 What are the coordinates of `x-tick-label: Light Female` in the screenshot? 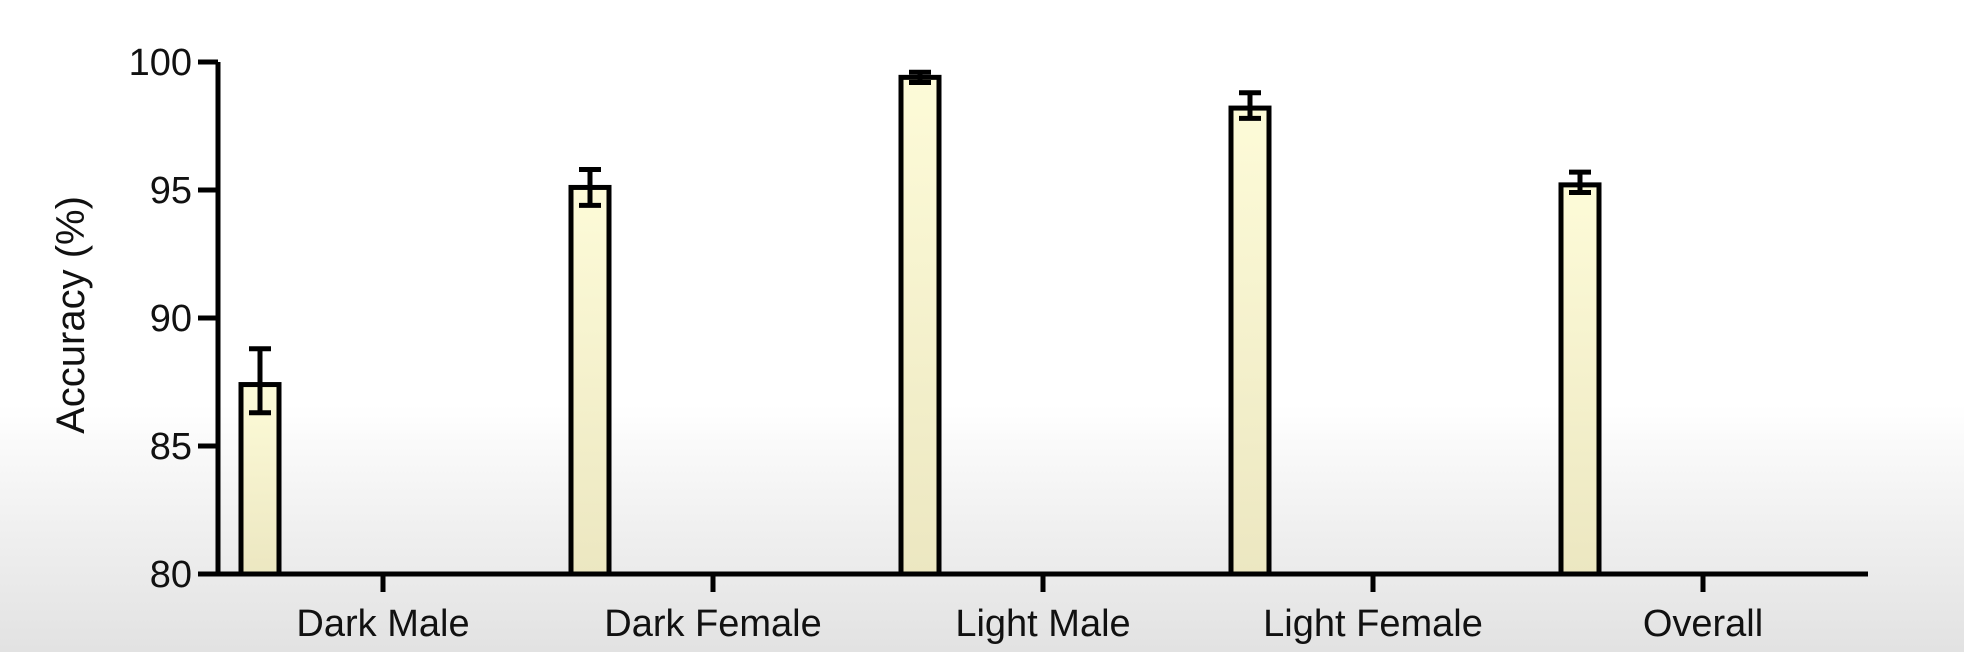 It's located at (1373, 624).